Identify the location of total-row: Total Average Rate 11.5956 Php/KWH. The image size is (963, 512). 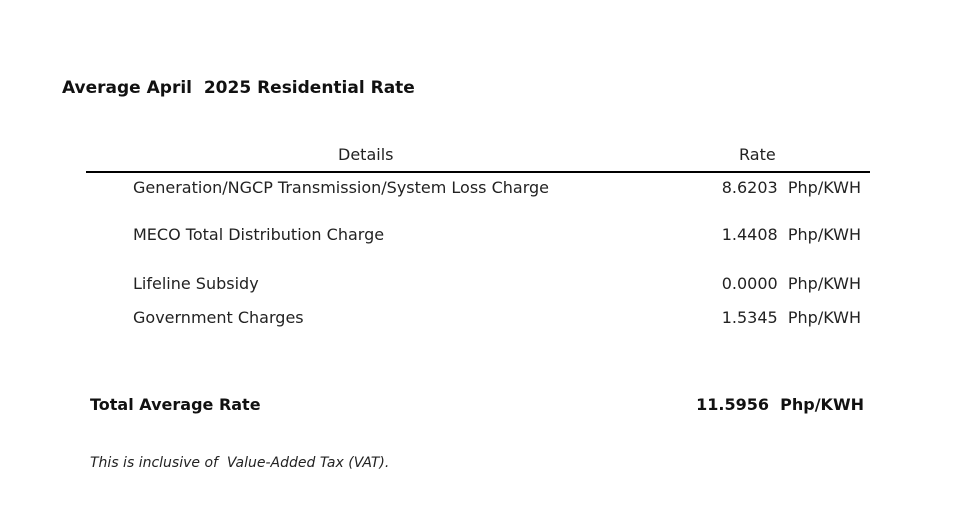
(481, 406).